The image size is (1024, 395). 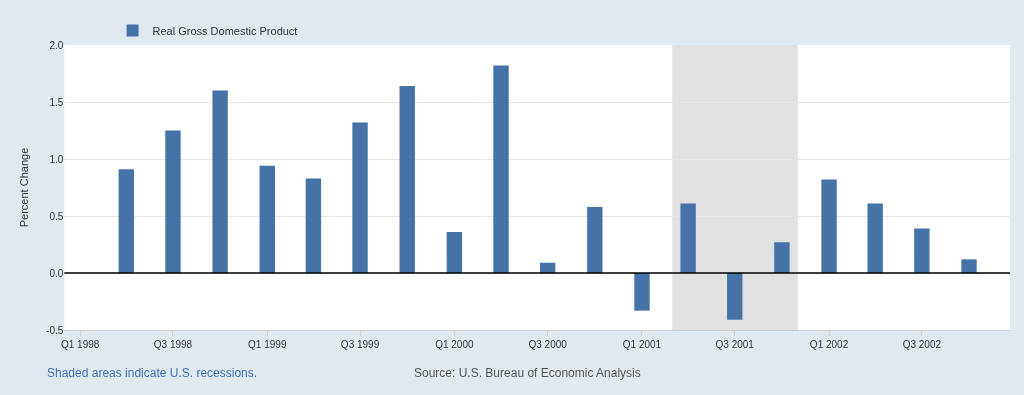 I want to click on x-tick-label: Q1 2002, so click(x=829, y=344).